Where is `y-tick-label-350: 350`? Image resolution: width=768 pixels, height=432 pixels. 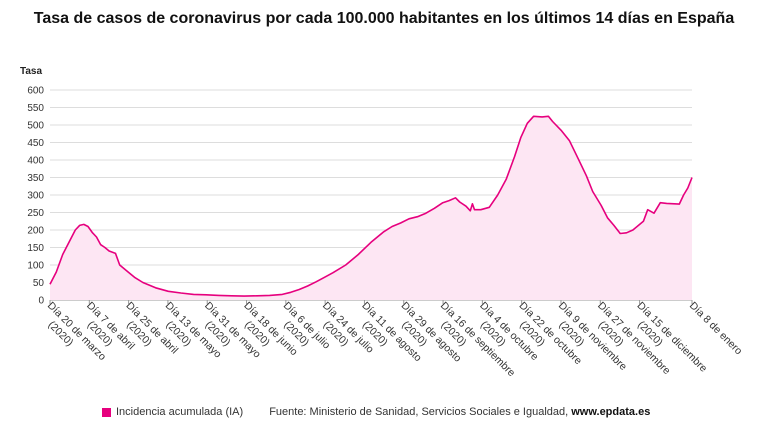
y-tick-label-350: 350 is located at coordinates (35, 178).